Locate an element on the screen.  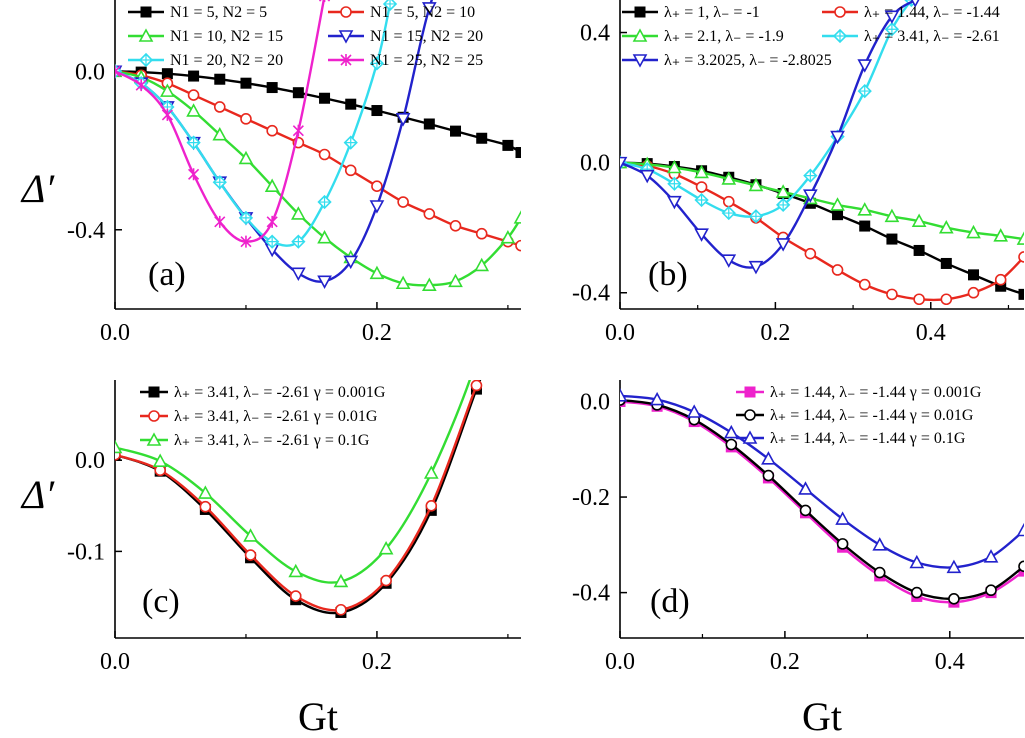
legend-entry: N1 = 15, N2 = 20 is located at coordinates (405, 36).